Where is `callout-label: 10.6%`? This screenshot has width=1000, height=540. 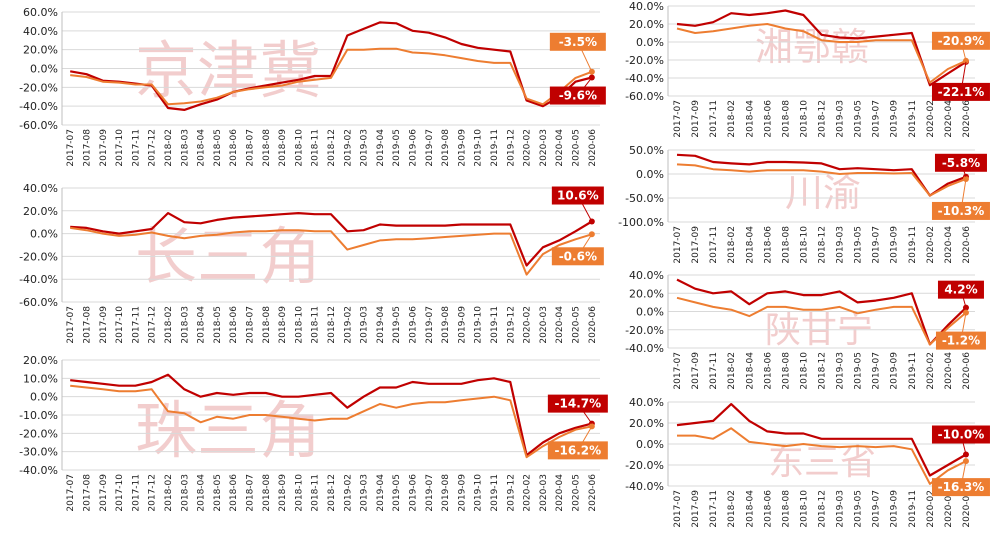 callout-label: 10.6% is located at coordinates (578, 196).